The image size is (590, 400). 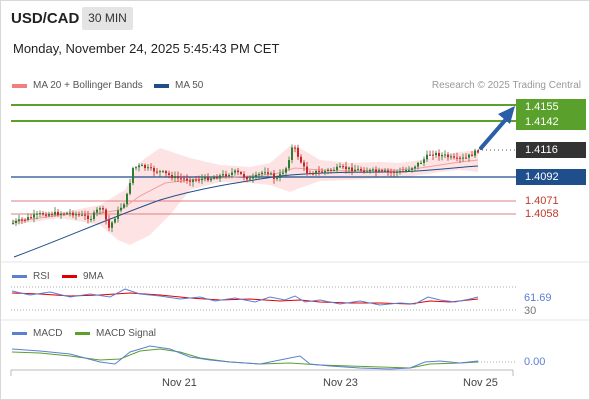 I want to click on legend-swatch-rsi, so click(x=19, y=276).